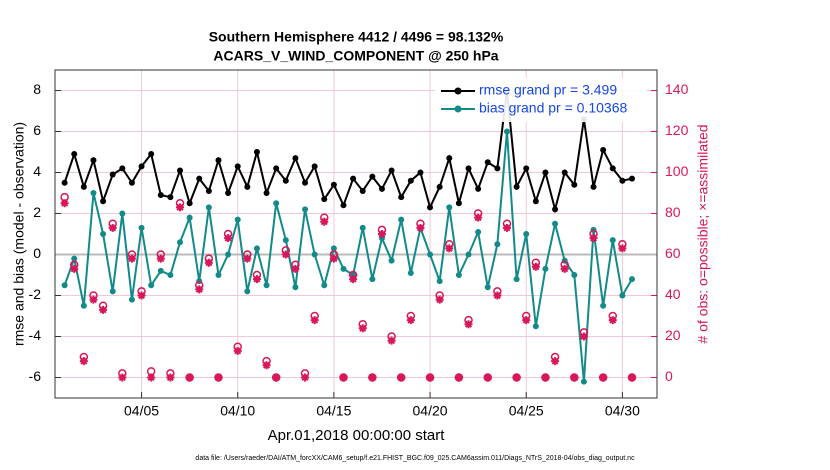 This screenshot has height=470, width=830. What do you see at coordinates (237, 411) in the screenshot?
I see `x-tick-label: 04/10` at bounding box center [237, 411].